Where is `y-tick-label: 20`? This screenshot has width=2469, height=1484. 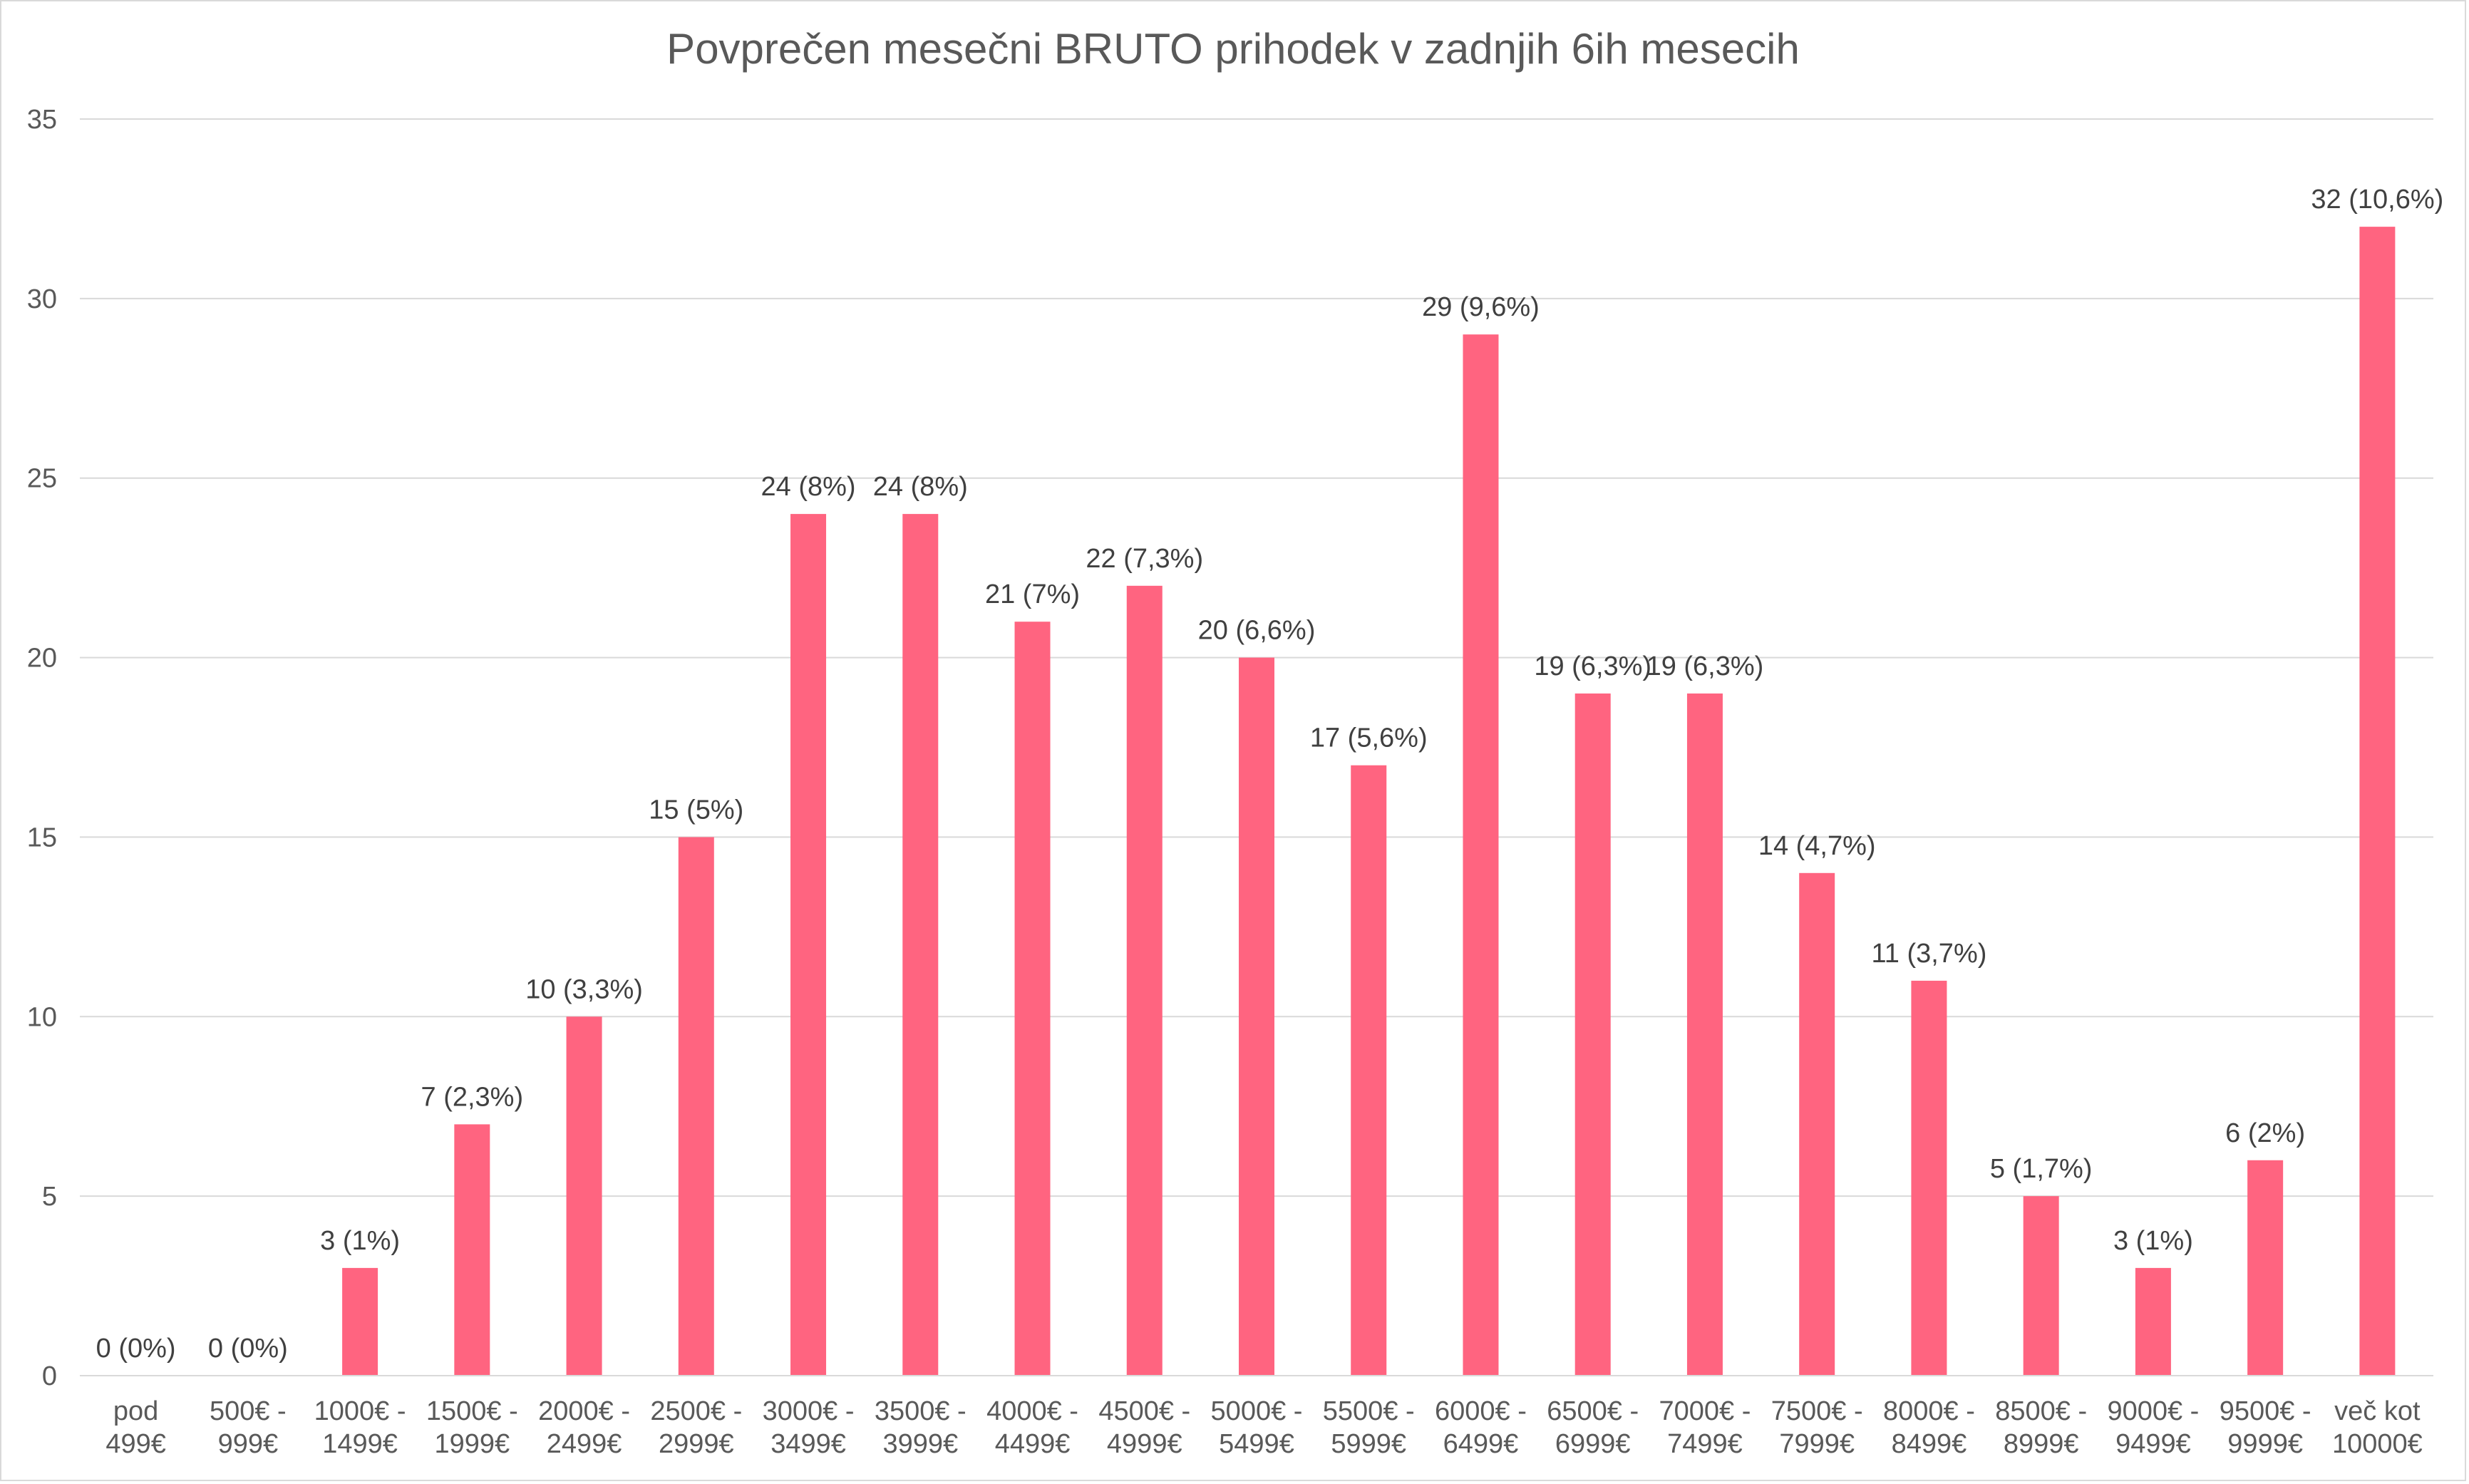 y-tick-label: 20 is located at coordinates (42, 659).